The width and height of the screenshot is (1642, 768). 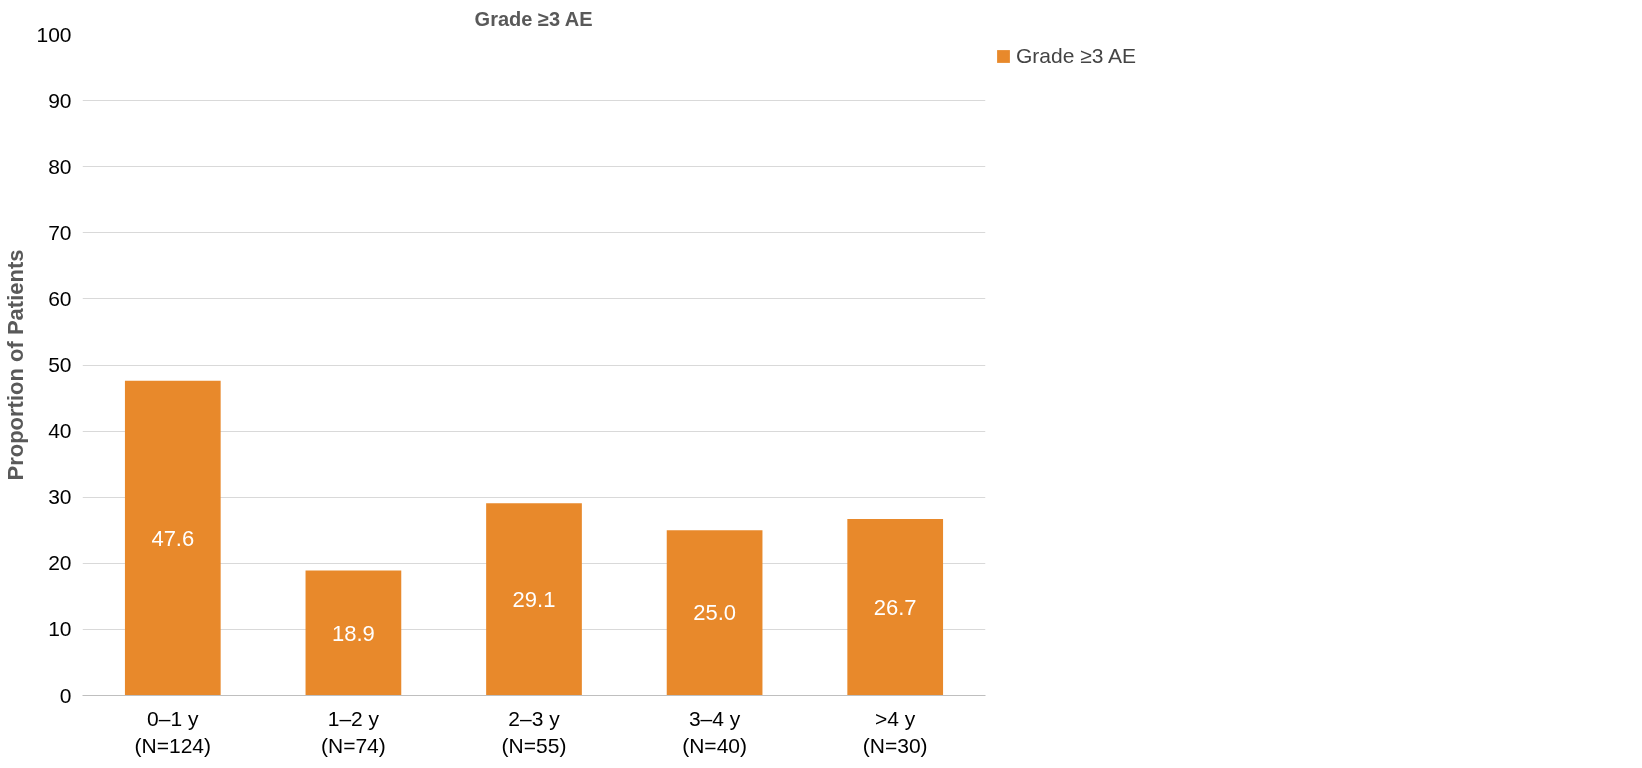 What do you see at coordinates (353, 732) in the screenshot?
I see `x-tick-label: 1–2 y (N=74)` at bounding box center [353, 732].